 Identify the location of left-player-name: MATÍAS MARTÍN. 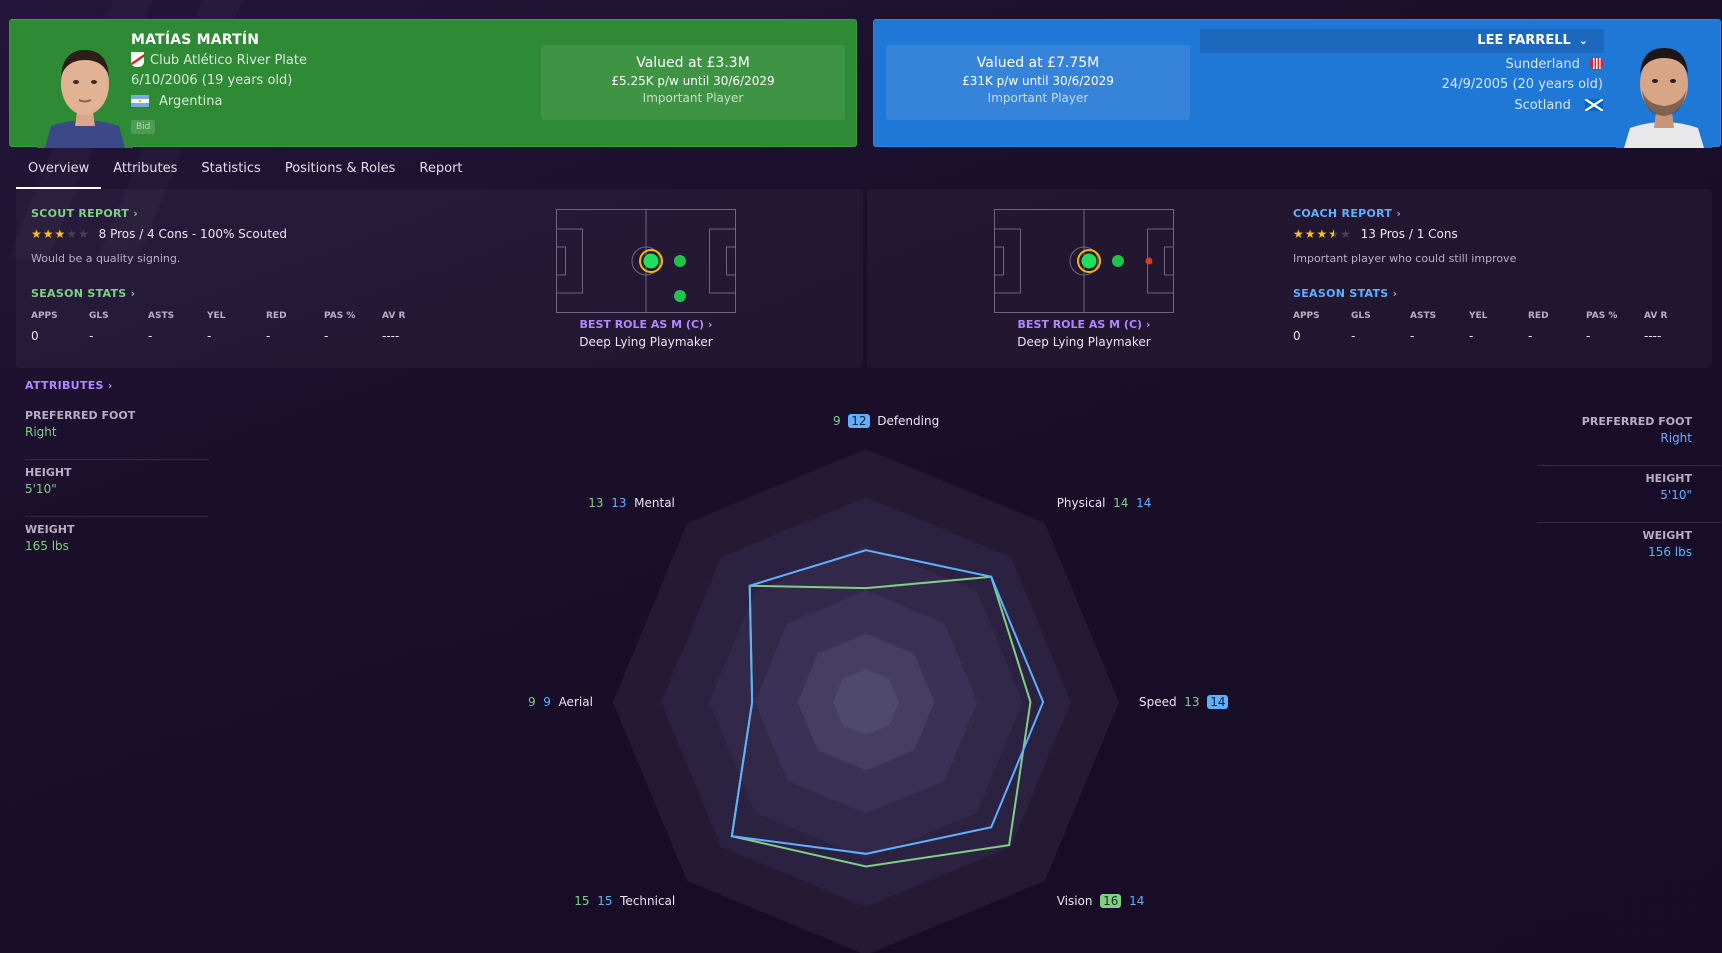
(195, 40).